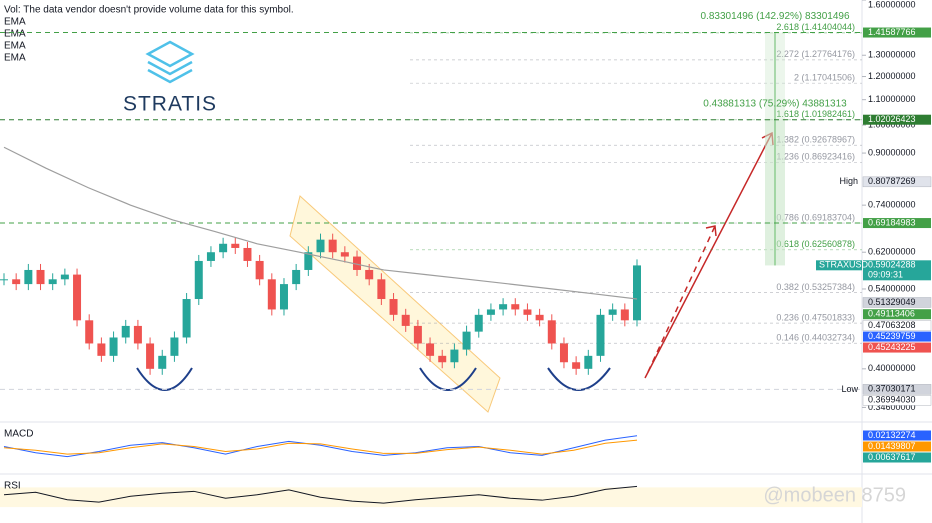 The width and height of the screenshot is (932, 523). I want to click on price-tag-label: 0.69184983, so click(892, 222).